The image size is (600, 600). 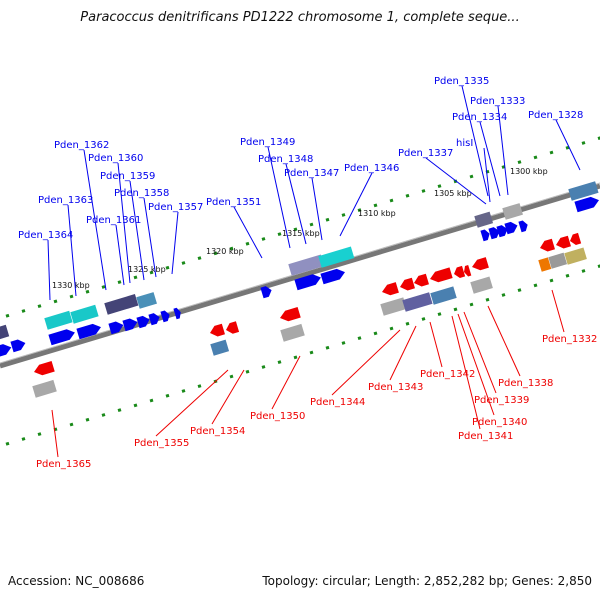 What do you see at coordinates (497, 101) in the screenshot?
I see `forward-gene-label: Pden_1333` at bounding box center [497, 101].